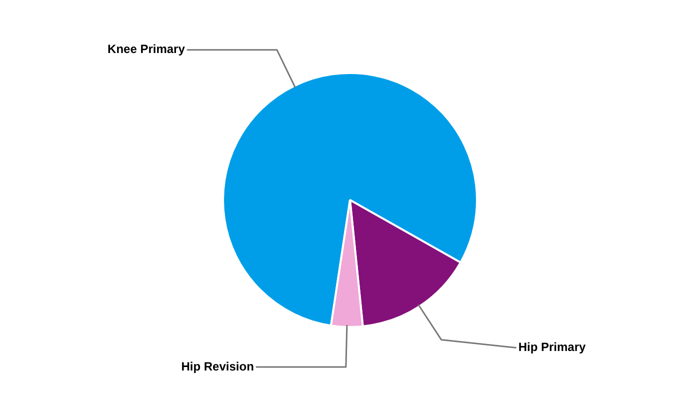 This screenshot has height=400, width=700. What do you see at coordinates (552, 347) in the screenshot?
I see `slice-label: Hip Primary` at bounding box center [552, 347].